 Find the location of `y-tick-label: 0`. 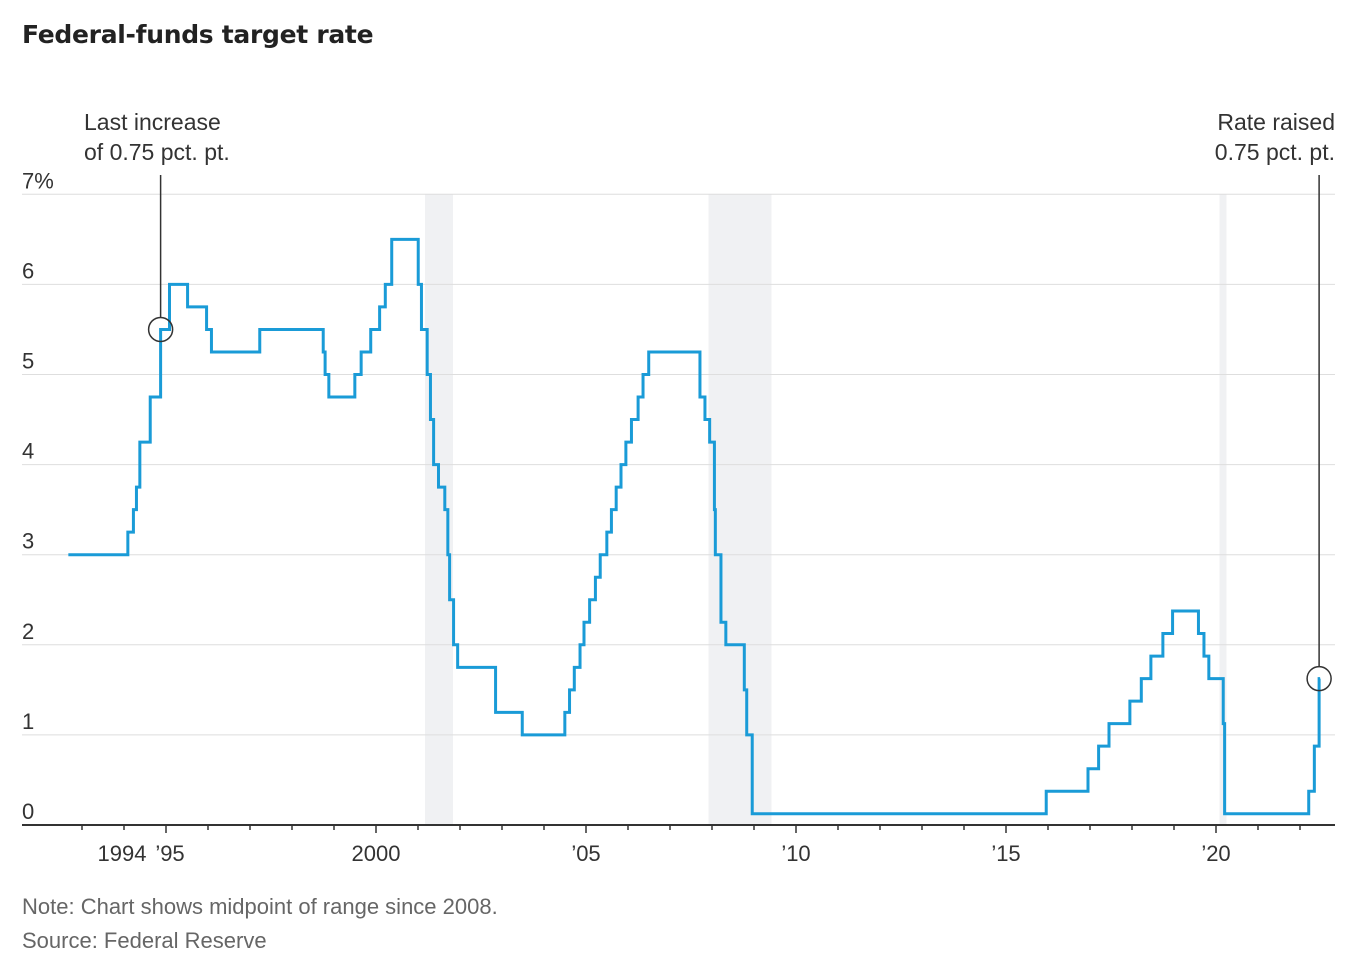

y-tick-label: 0 is located at coordinates (28, 811).